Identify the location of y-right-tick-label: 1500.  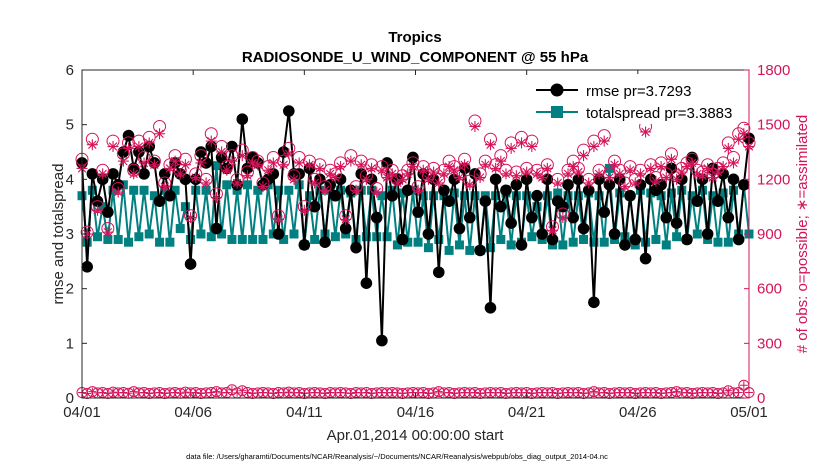
(773, 125).